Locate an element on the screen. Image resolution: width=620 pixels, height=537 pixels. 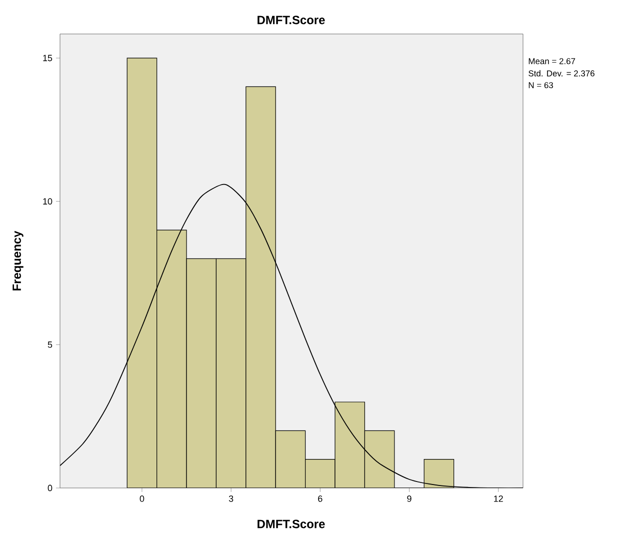
y-tick-label: 0 is located at coordinates (50, 488).